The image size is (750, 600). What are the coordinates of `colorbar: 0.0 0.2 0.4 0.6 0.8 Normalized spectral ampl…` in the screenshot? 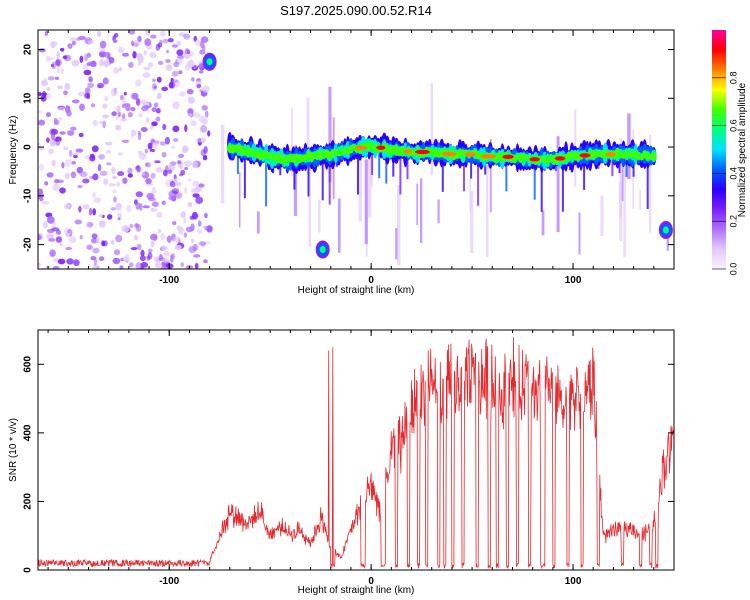 It's located at (730, 152).